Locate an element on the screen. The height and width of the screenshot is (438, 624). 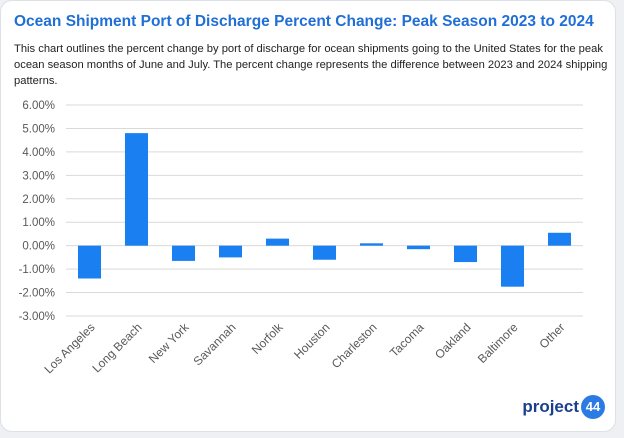
y-tick-label: -1.00% is located at coordinates (37, 270).